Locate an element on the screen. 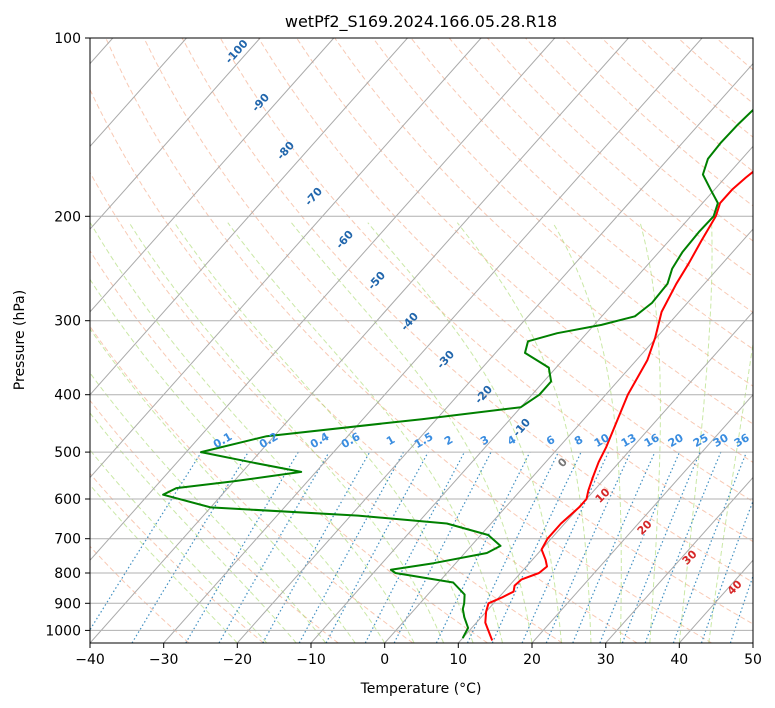 The width and height of the screenshot is (775, 708). x-tick-label: −40 is located at coordinates (90, 660).